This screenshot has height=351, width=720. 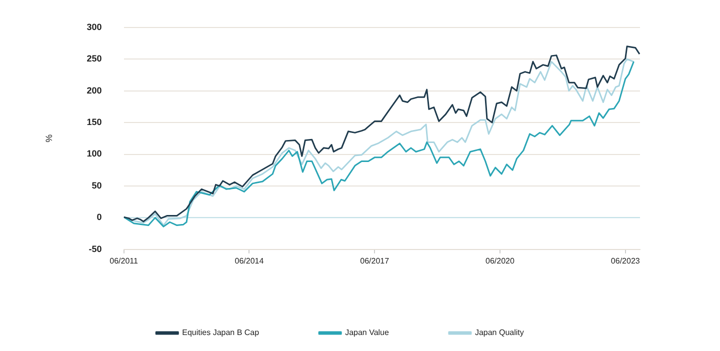 I want to click on x-tick-label: 06/2011, so click(x=124, y=261).